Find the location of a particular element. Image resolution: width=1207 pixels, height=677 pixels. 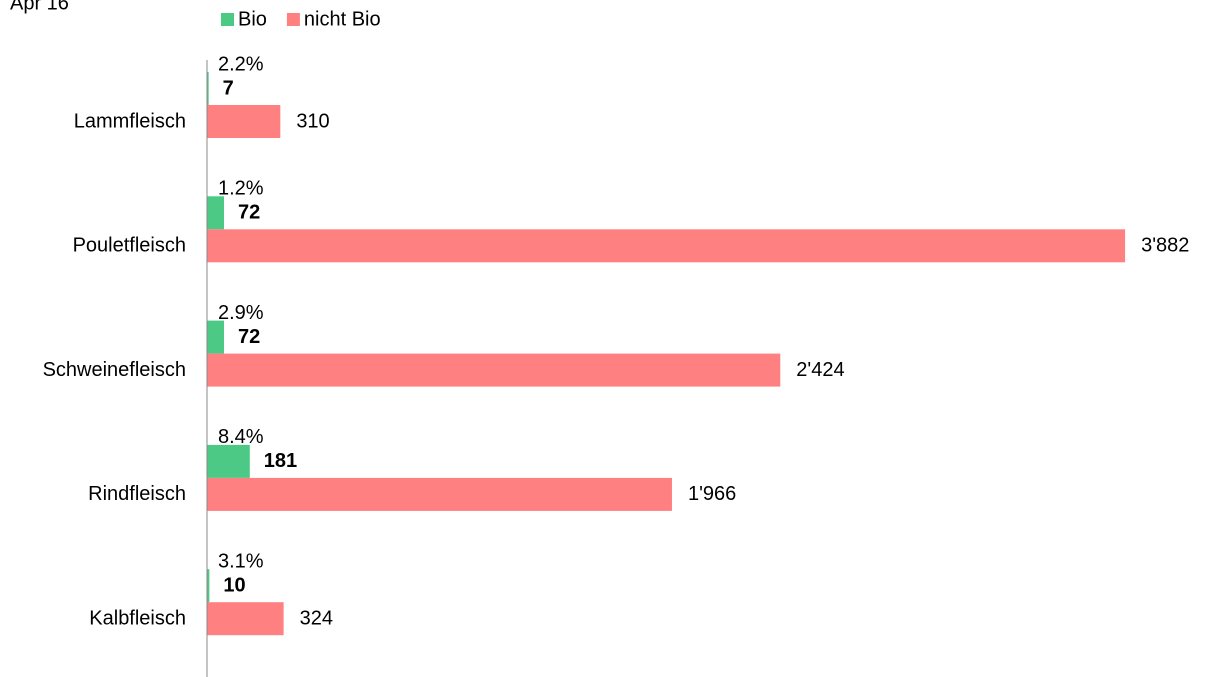

chart-title: Apr 16 is located at coordinates (39, 7).